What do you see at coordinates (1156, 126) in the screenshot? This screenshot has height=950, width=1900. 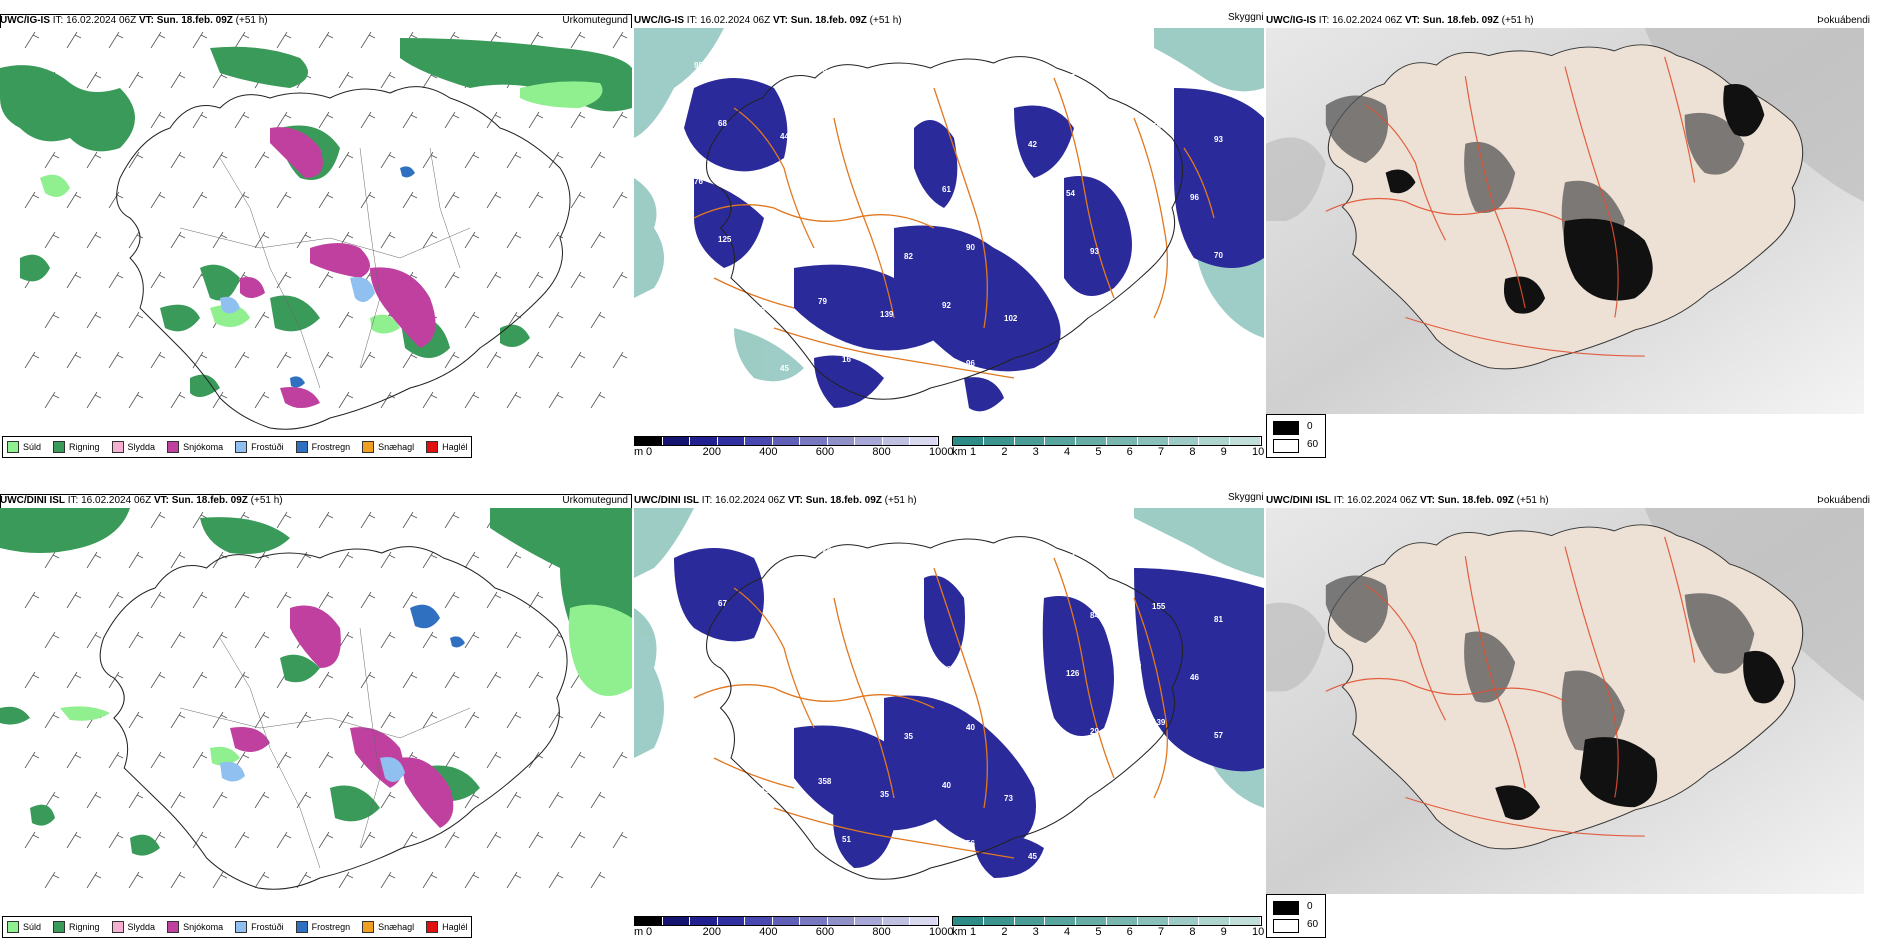 I see `cloud-base-label: 58` at bounding box center [1156, 126].